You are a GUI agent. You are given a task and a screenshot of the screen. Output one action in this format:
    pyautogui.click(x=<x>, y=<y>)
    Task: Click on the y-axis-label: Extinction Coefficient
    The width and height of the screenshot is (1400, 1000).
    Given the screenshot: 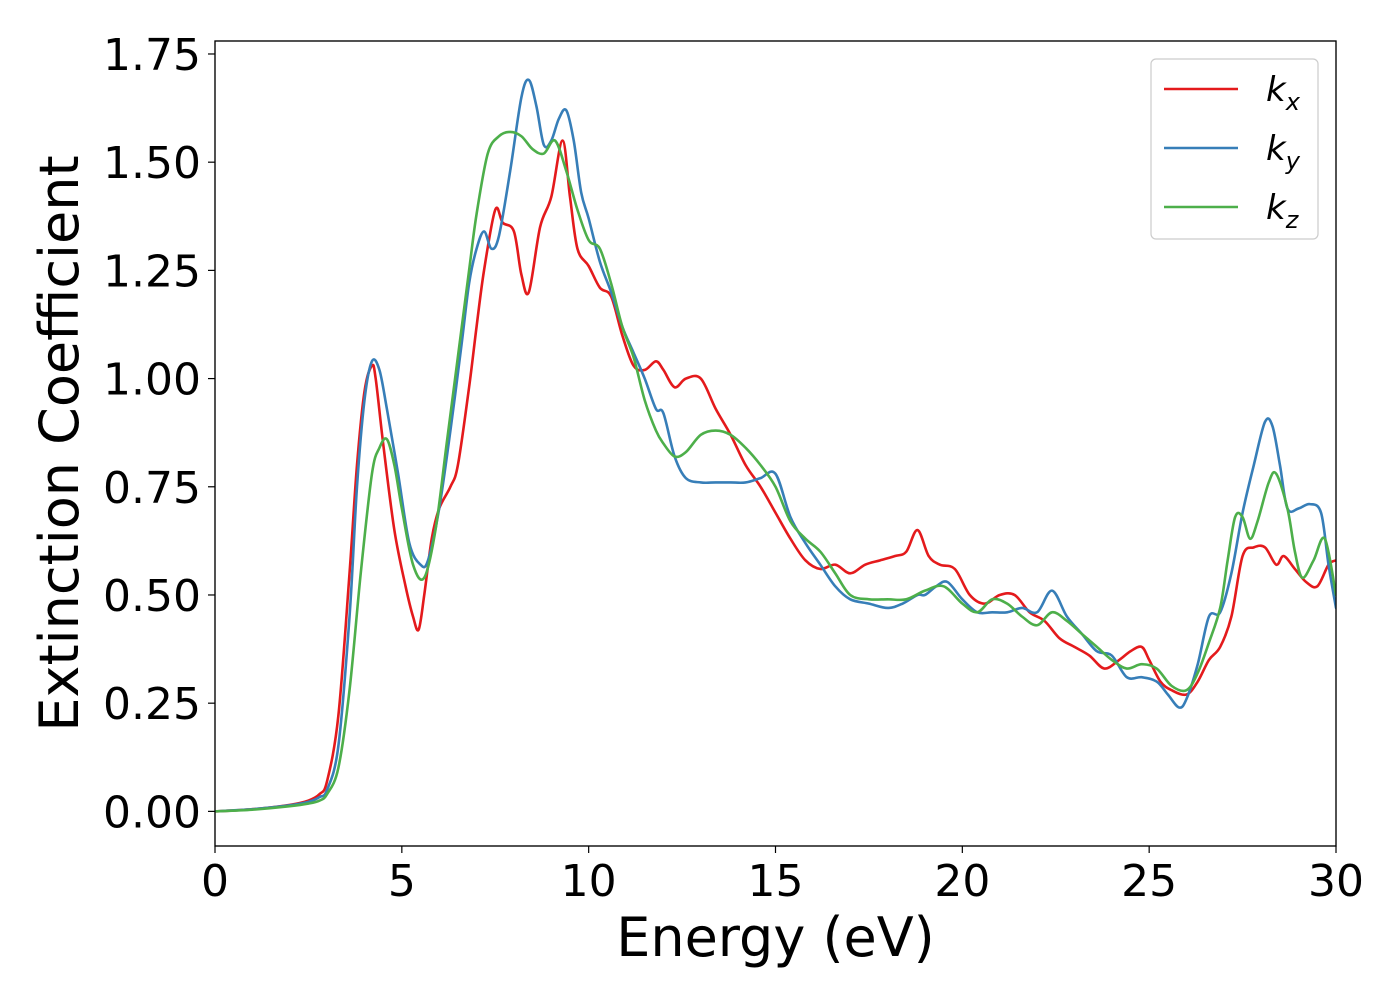 What is the action you would take?
    pyautogui.click(x=59, y=443)
    